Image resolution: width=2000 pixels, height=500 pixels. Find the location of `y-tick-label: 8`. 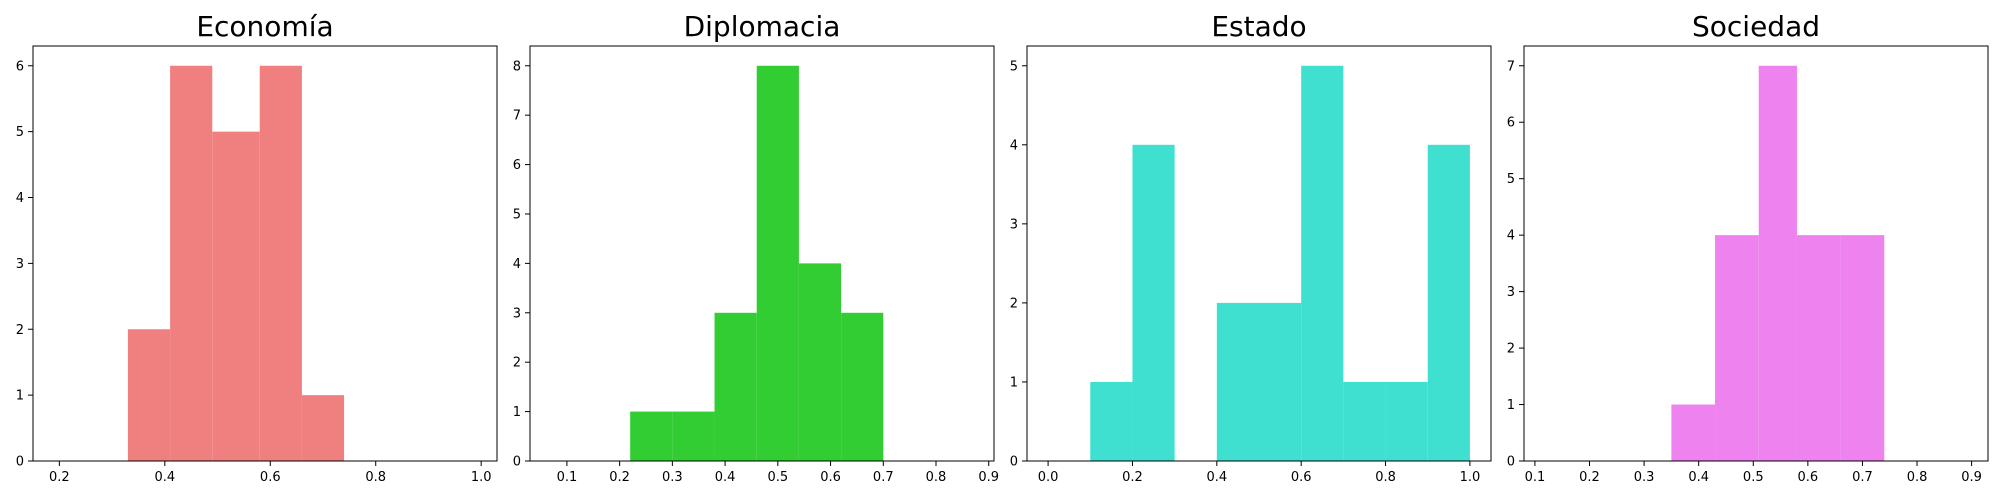

y-tick-label: 8 is located at coordinates (517, 66).